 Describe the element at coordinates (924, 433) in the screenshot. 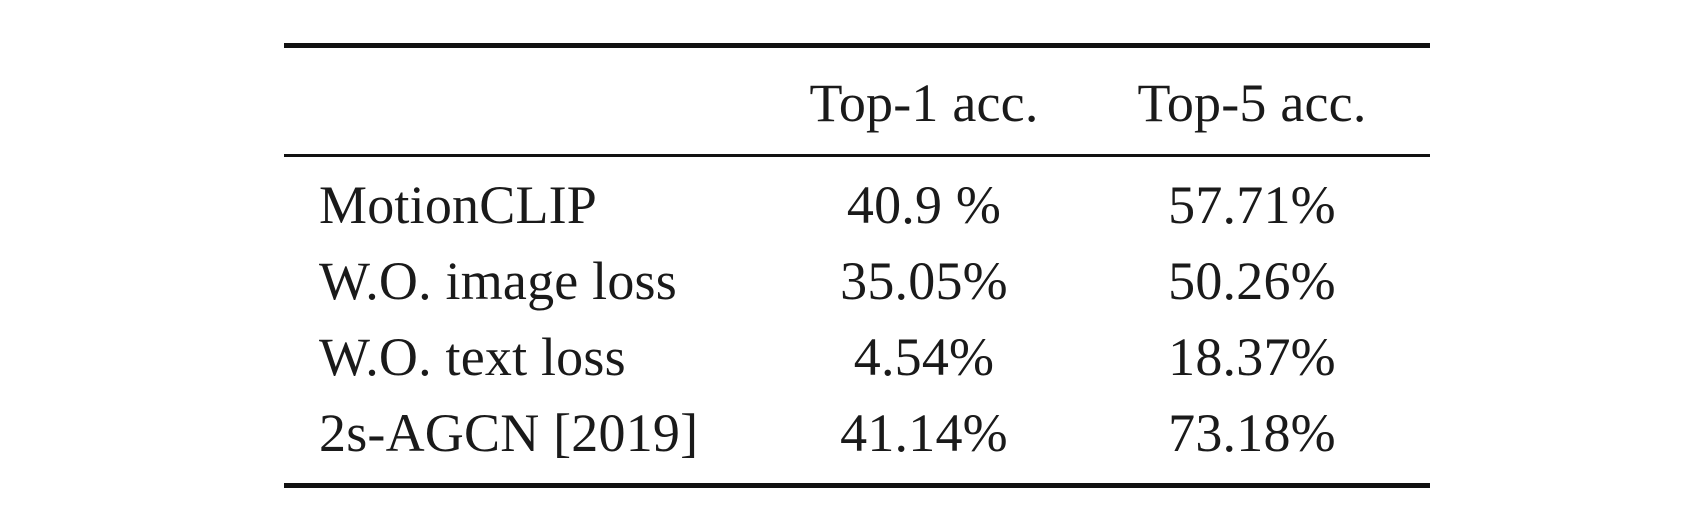

I see `row-top1: 41.14%` at that location.